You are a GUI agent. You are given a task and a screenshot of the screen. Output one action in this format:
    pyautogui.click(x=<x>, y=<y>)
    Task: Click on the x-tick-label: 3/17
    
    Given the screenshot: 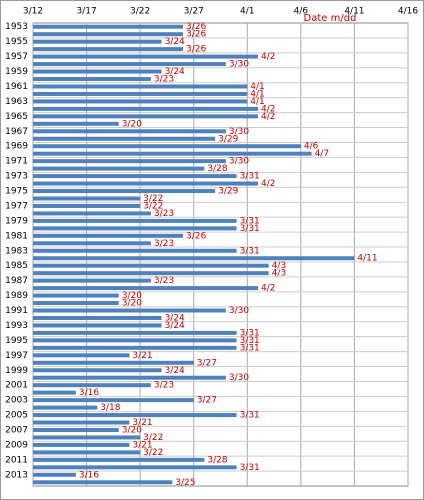 What is the action you would take?
    pyautogui.click(x=86, y=12)
    